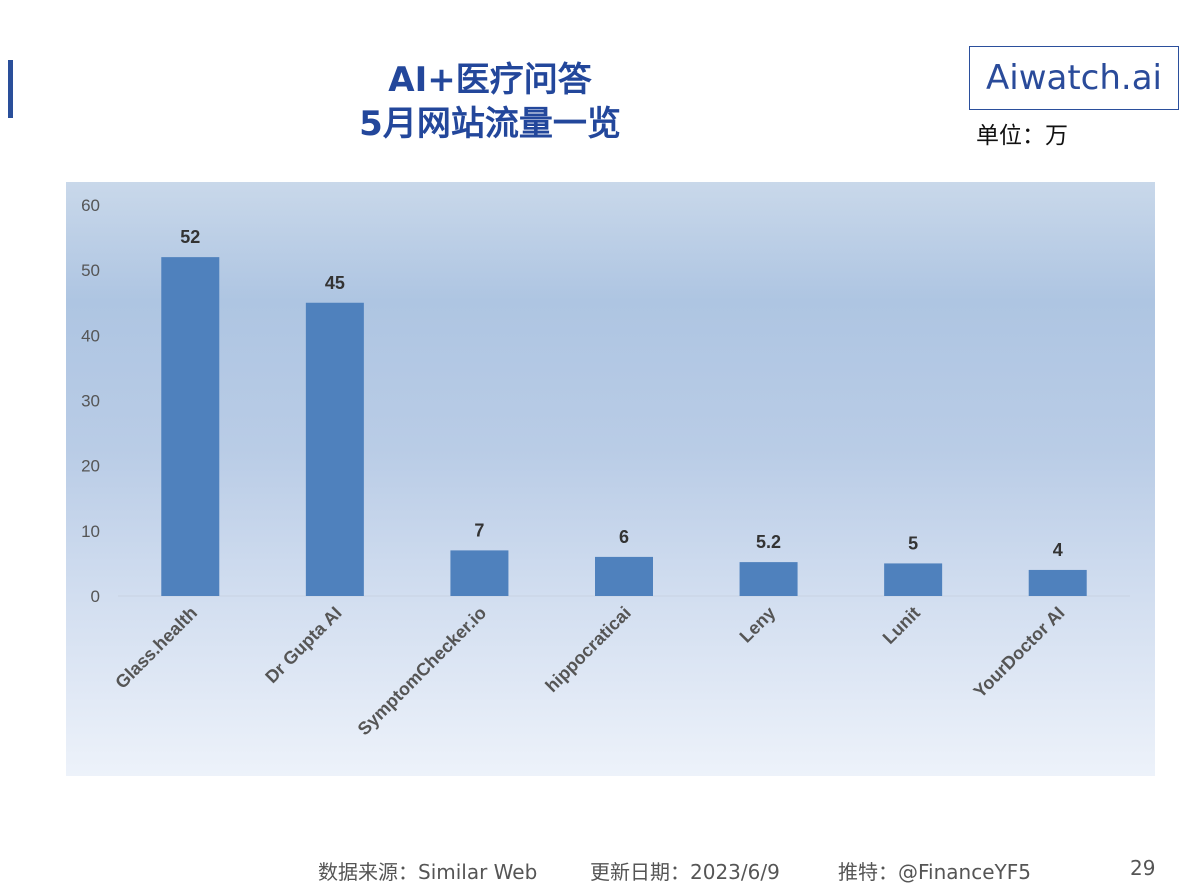 This screenshot has width=1200, height=896. I want to click on data-label: 45, so click(335, 283).